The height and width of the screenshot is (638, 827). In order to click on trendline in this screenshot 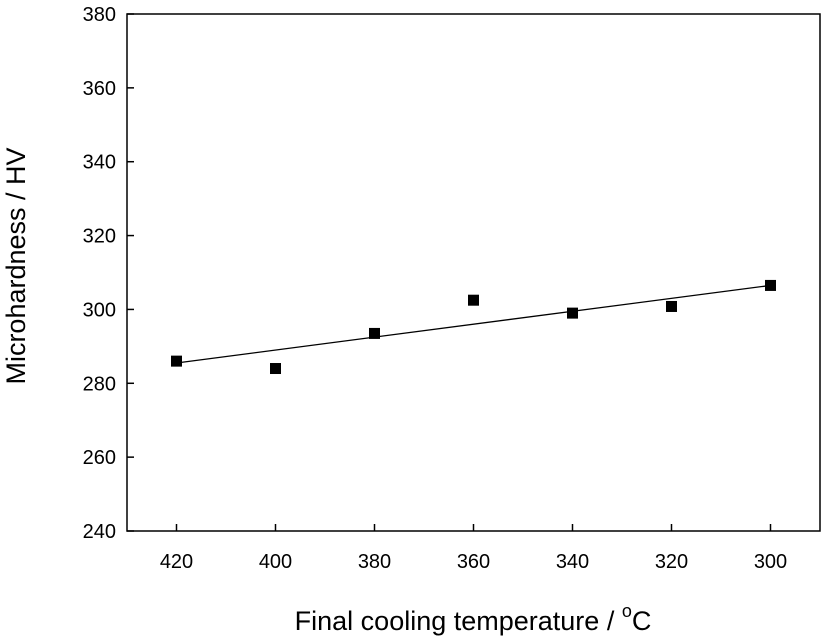, I will do `click(473, 324)`.